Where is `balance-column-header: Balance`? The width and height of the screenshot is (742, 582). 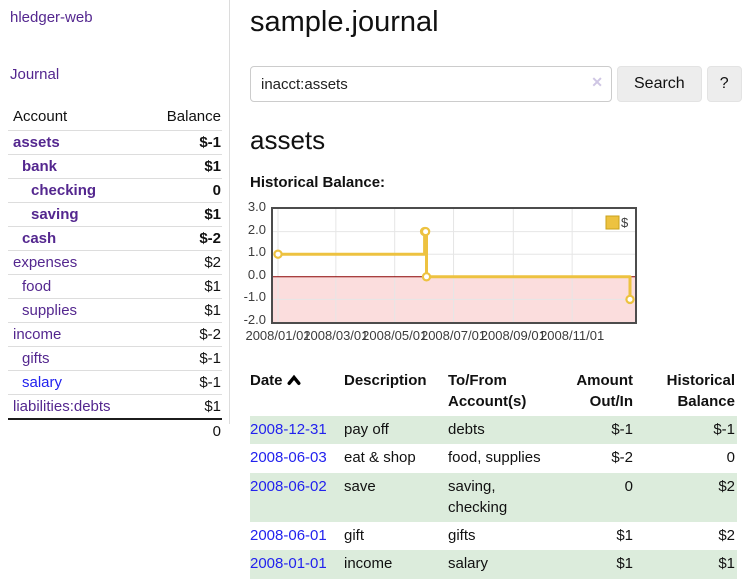
balance-column-header: Balance is located at coordinates (193, 116).